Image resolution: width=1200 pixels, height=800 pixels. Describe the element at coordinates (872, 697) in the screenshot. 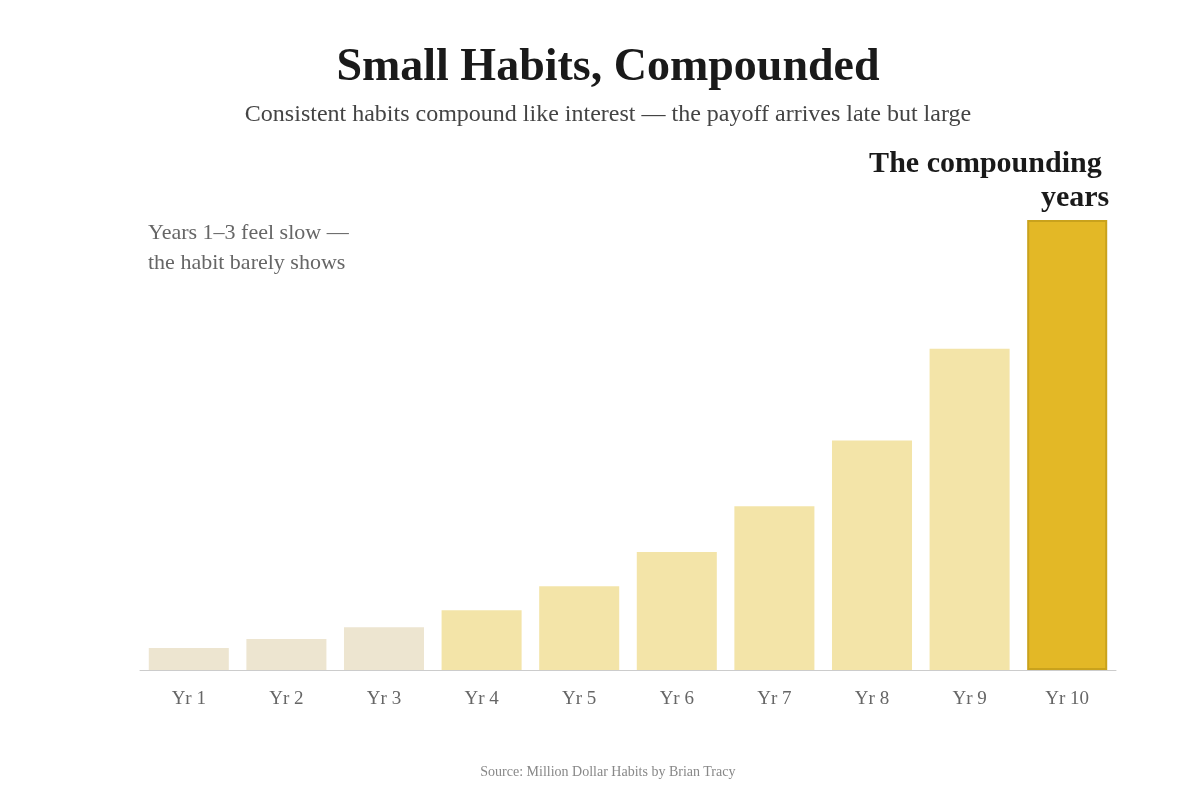

I see `x-tick-label: Yr 8` at that location.